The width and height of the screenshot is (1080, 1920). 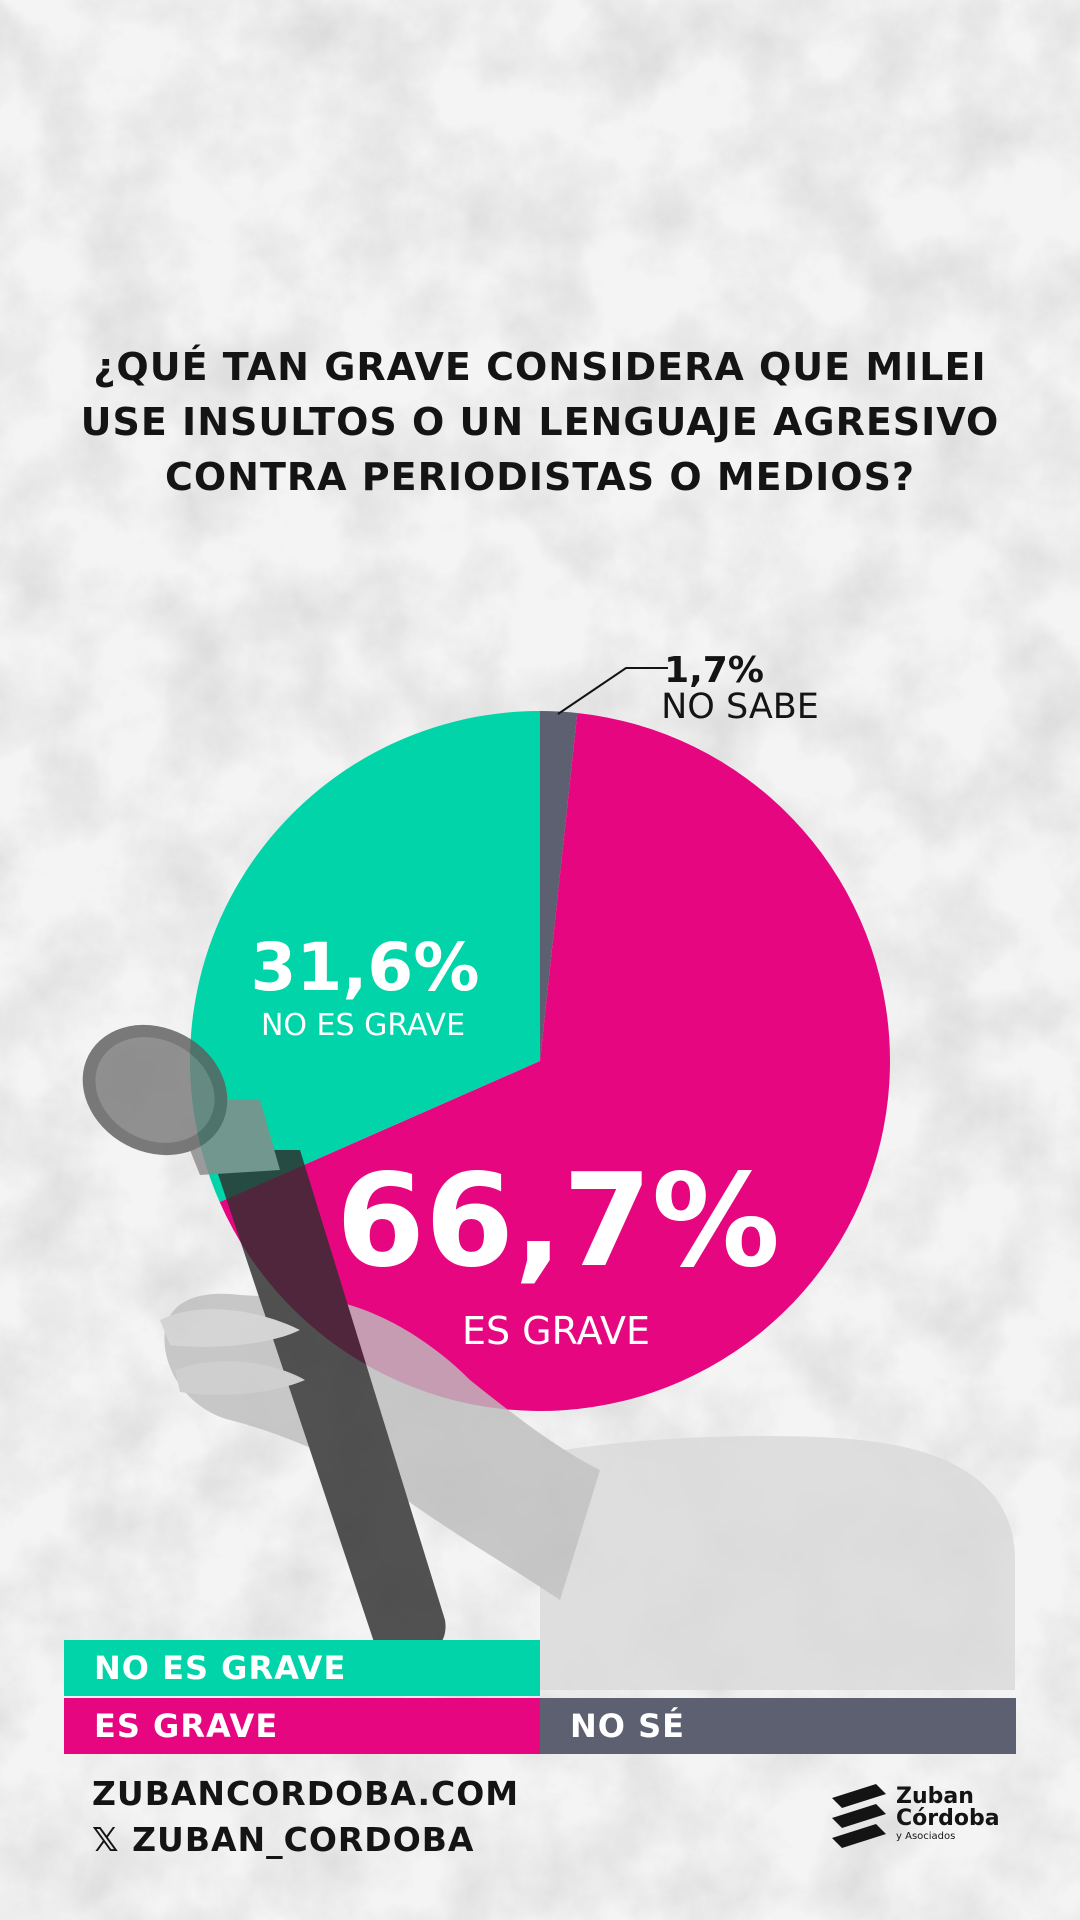 What do you see at coordinates (556, 1331) in the screenshot?
I see `label-es-grave-name: ES GRAVE` at bounding box center [556, 1331].